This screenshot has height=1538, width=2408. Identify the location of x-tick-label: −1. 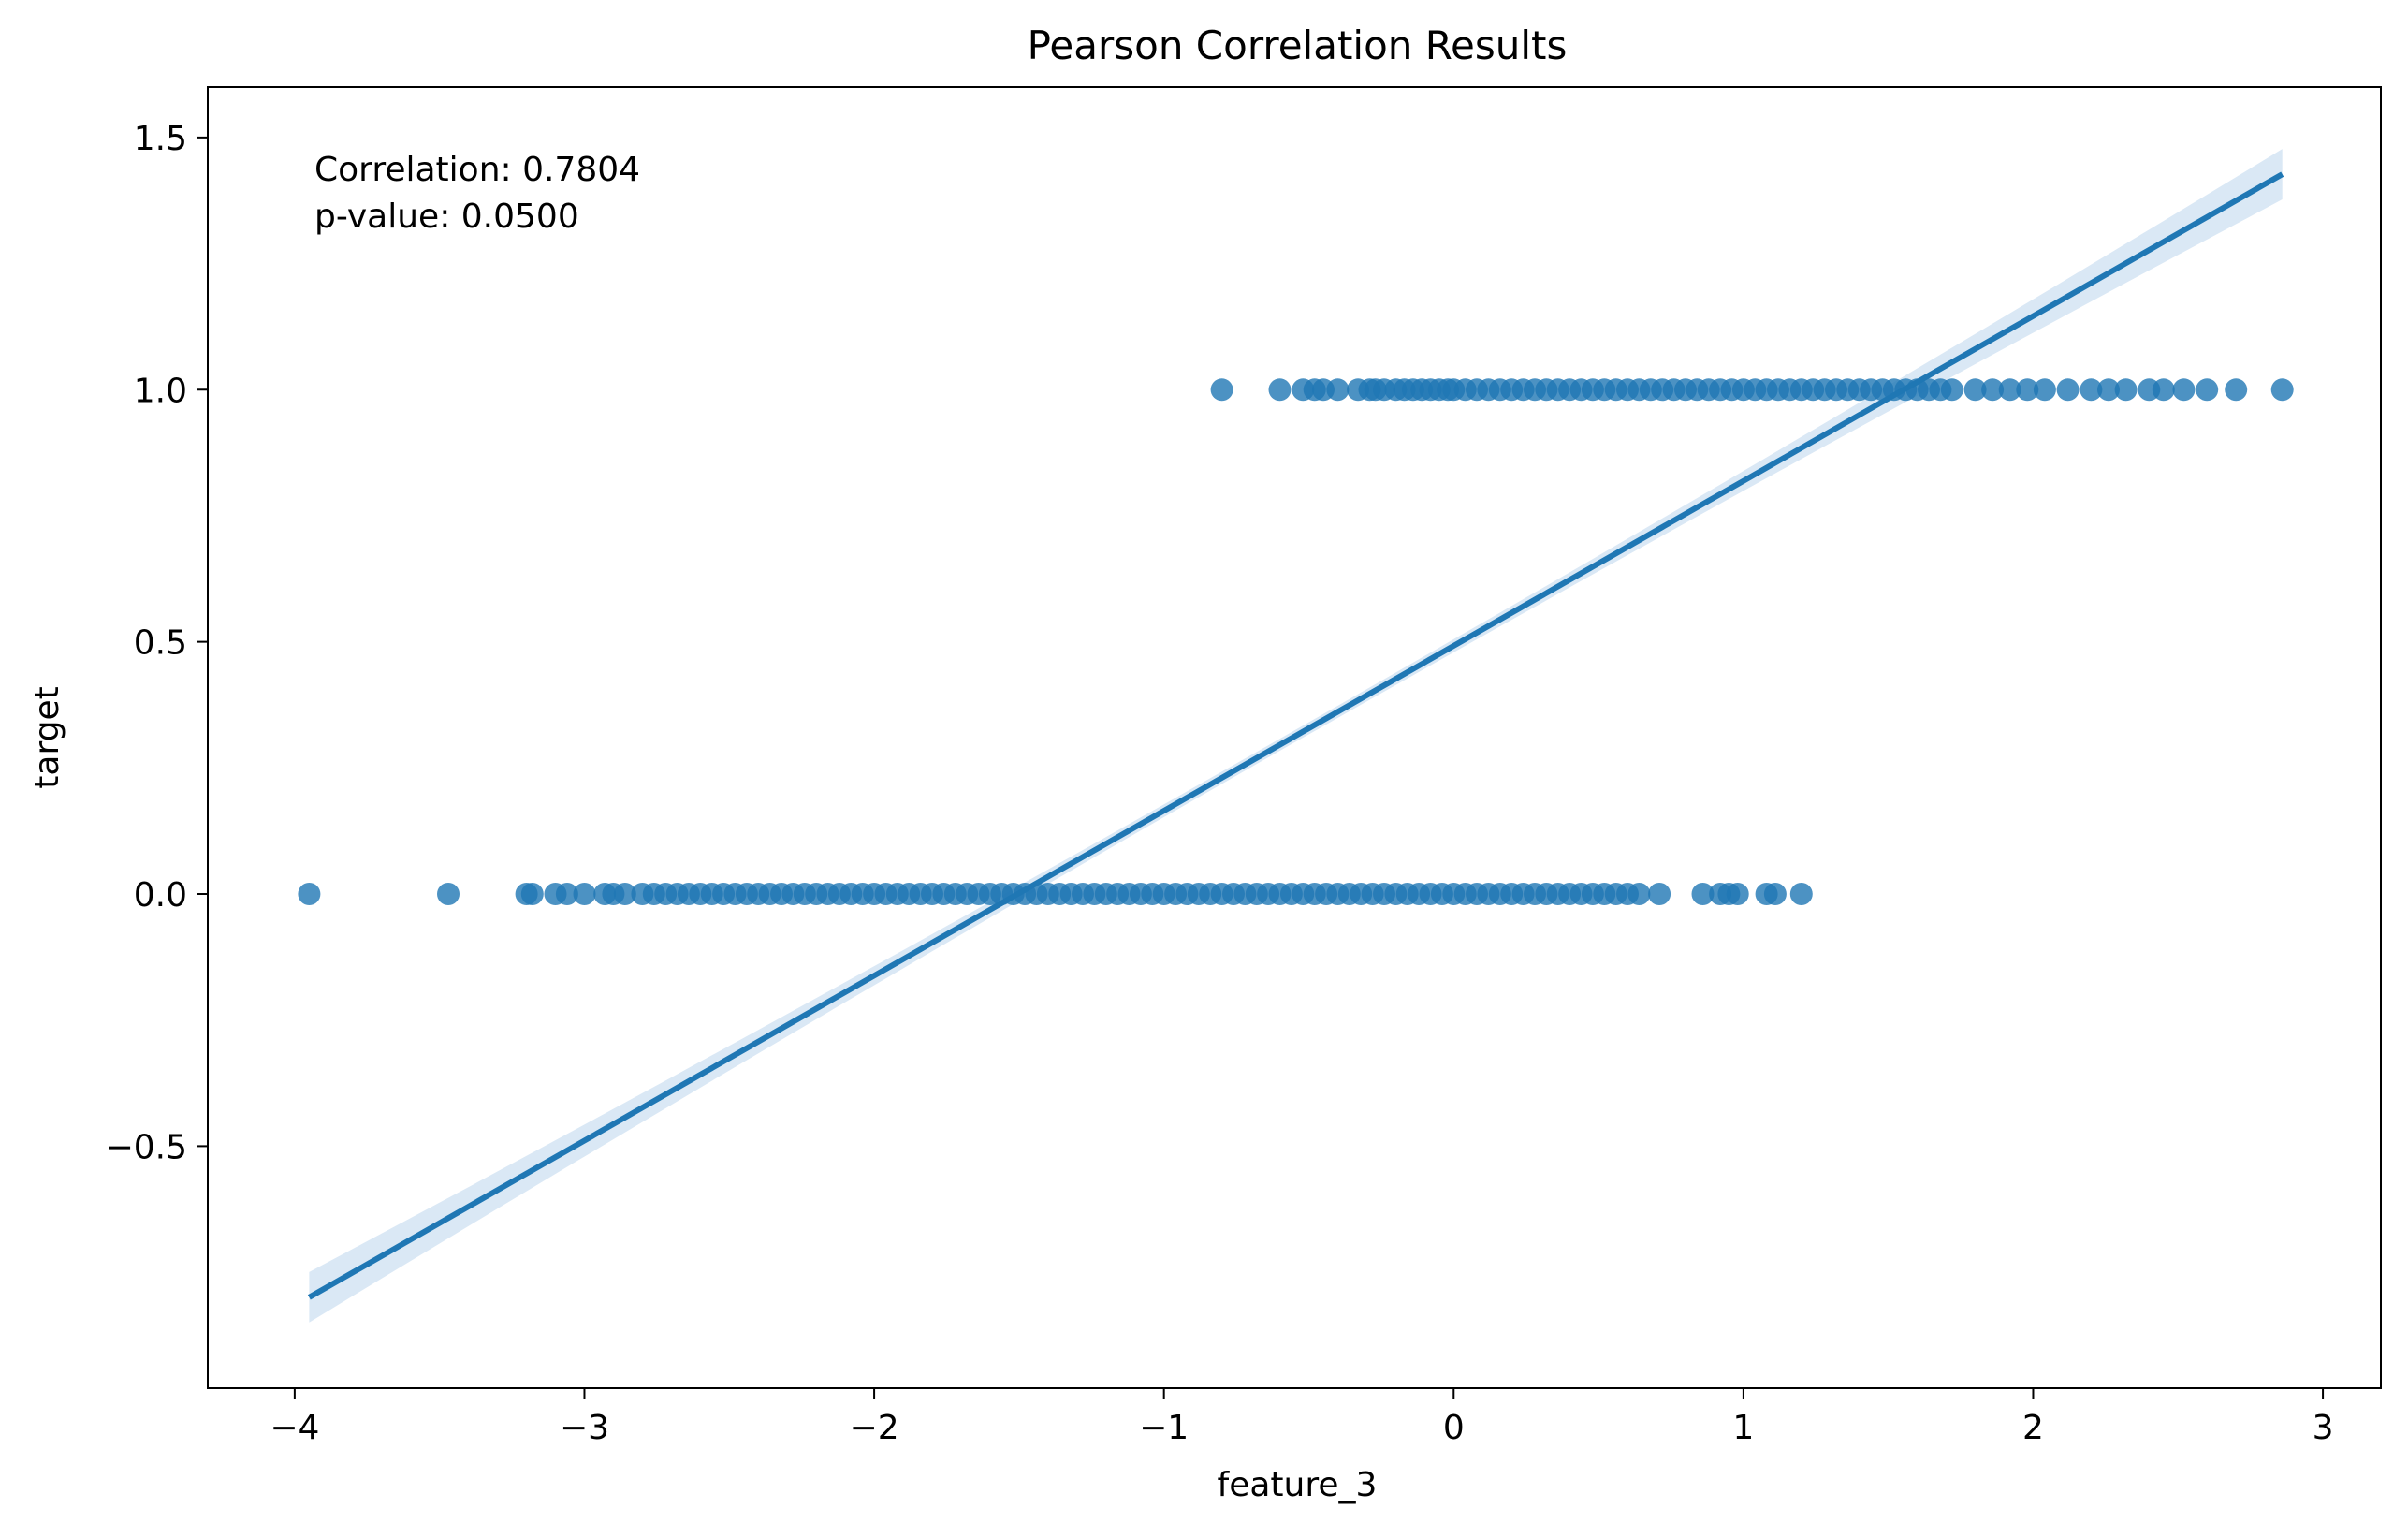
(1164, 1428).